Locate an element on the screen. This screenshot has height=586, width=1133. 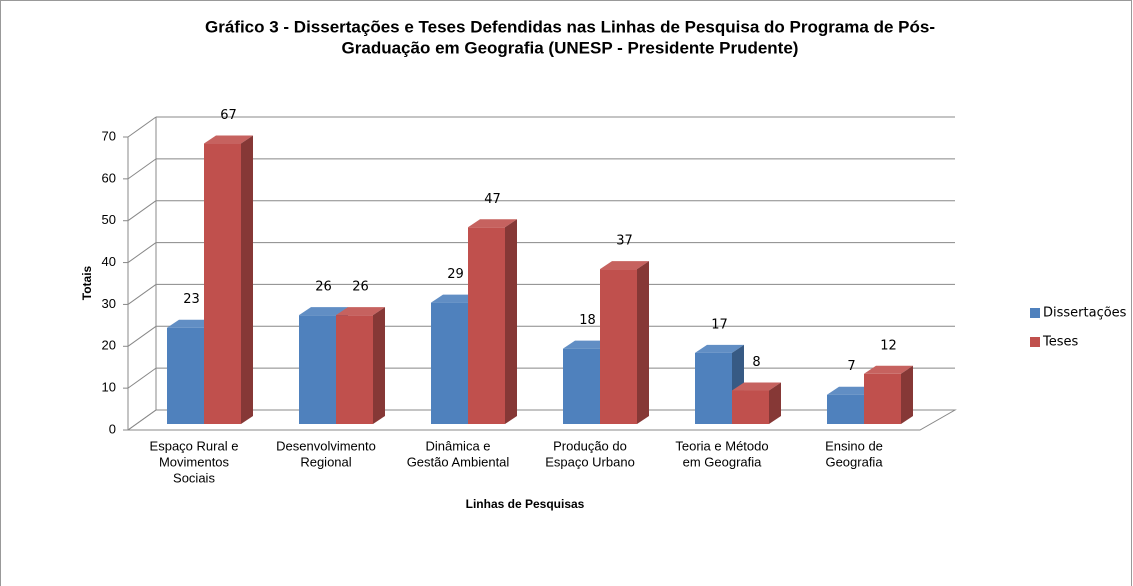
data-label: 23 is located at coordinates (191, 299).